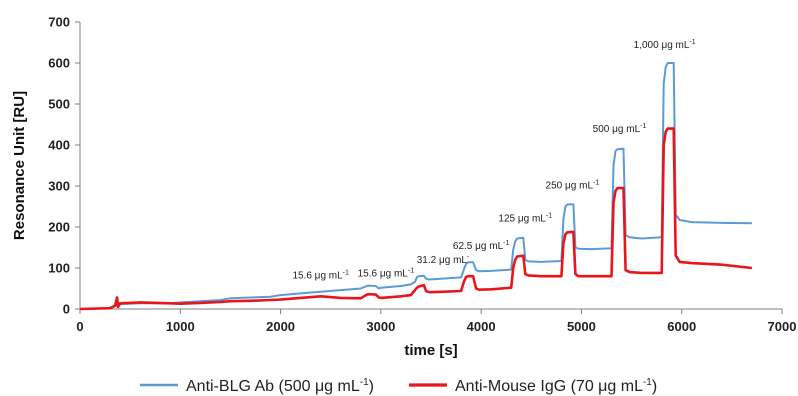 The image size is (798, 396). Describe the element at coordinates (79, 326) in the screenshot. I see `x-tick-label: 0` at that location.